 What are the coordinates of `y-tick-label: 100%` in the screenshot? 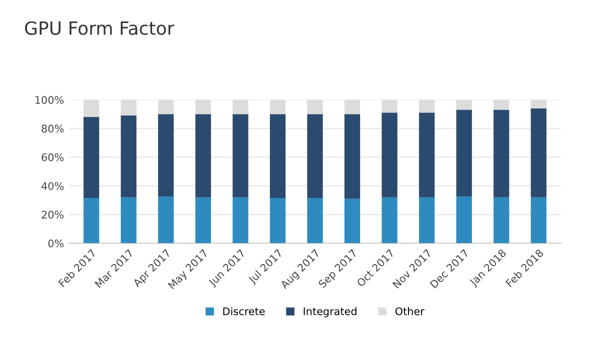 It's located at (50, 100).